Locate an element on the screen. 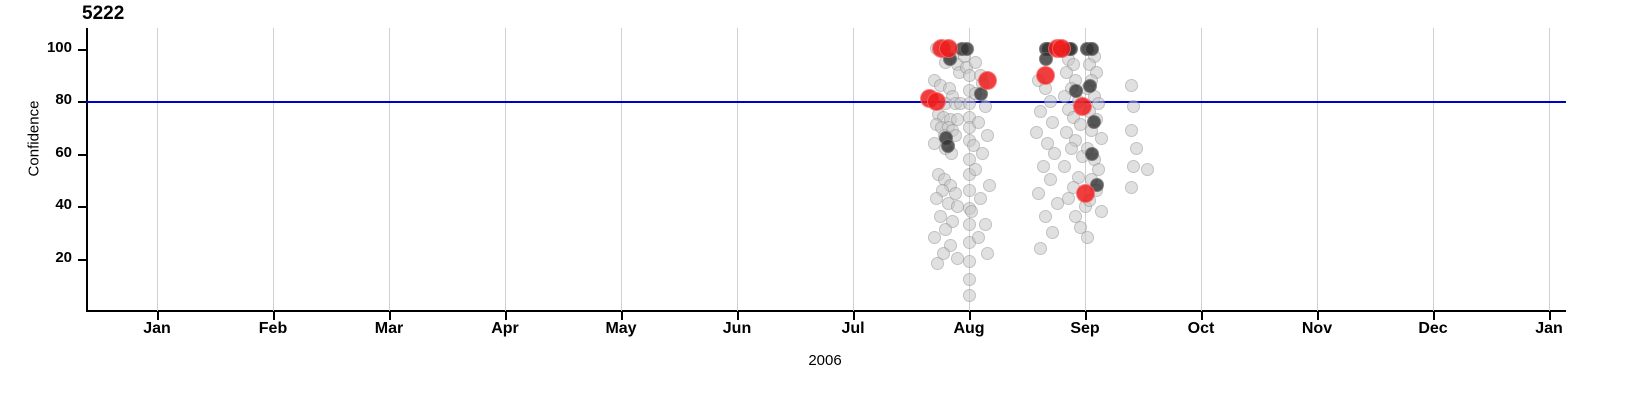 This screenshot has height=400, width=1650. x-tick-label-sep-8: Sep is located at coordinates (1085, 328).